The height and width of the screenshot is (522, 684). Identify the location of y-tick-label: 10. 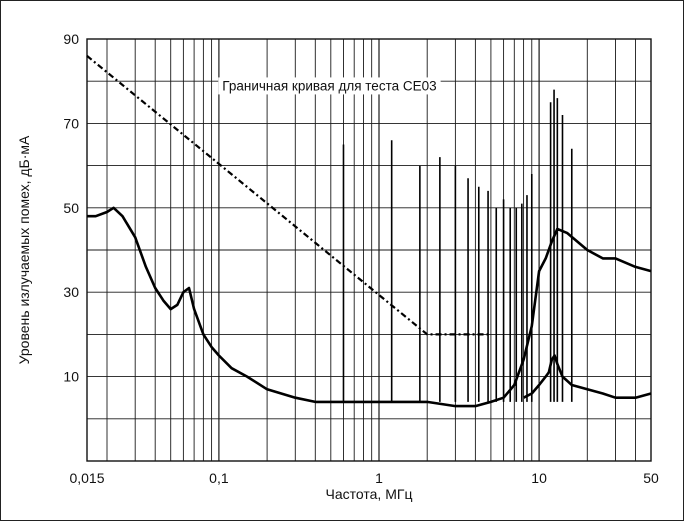
(71, 377).